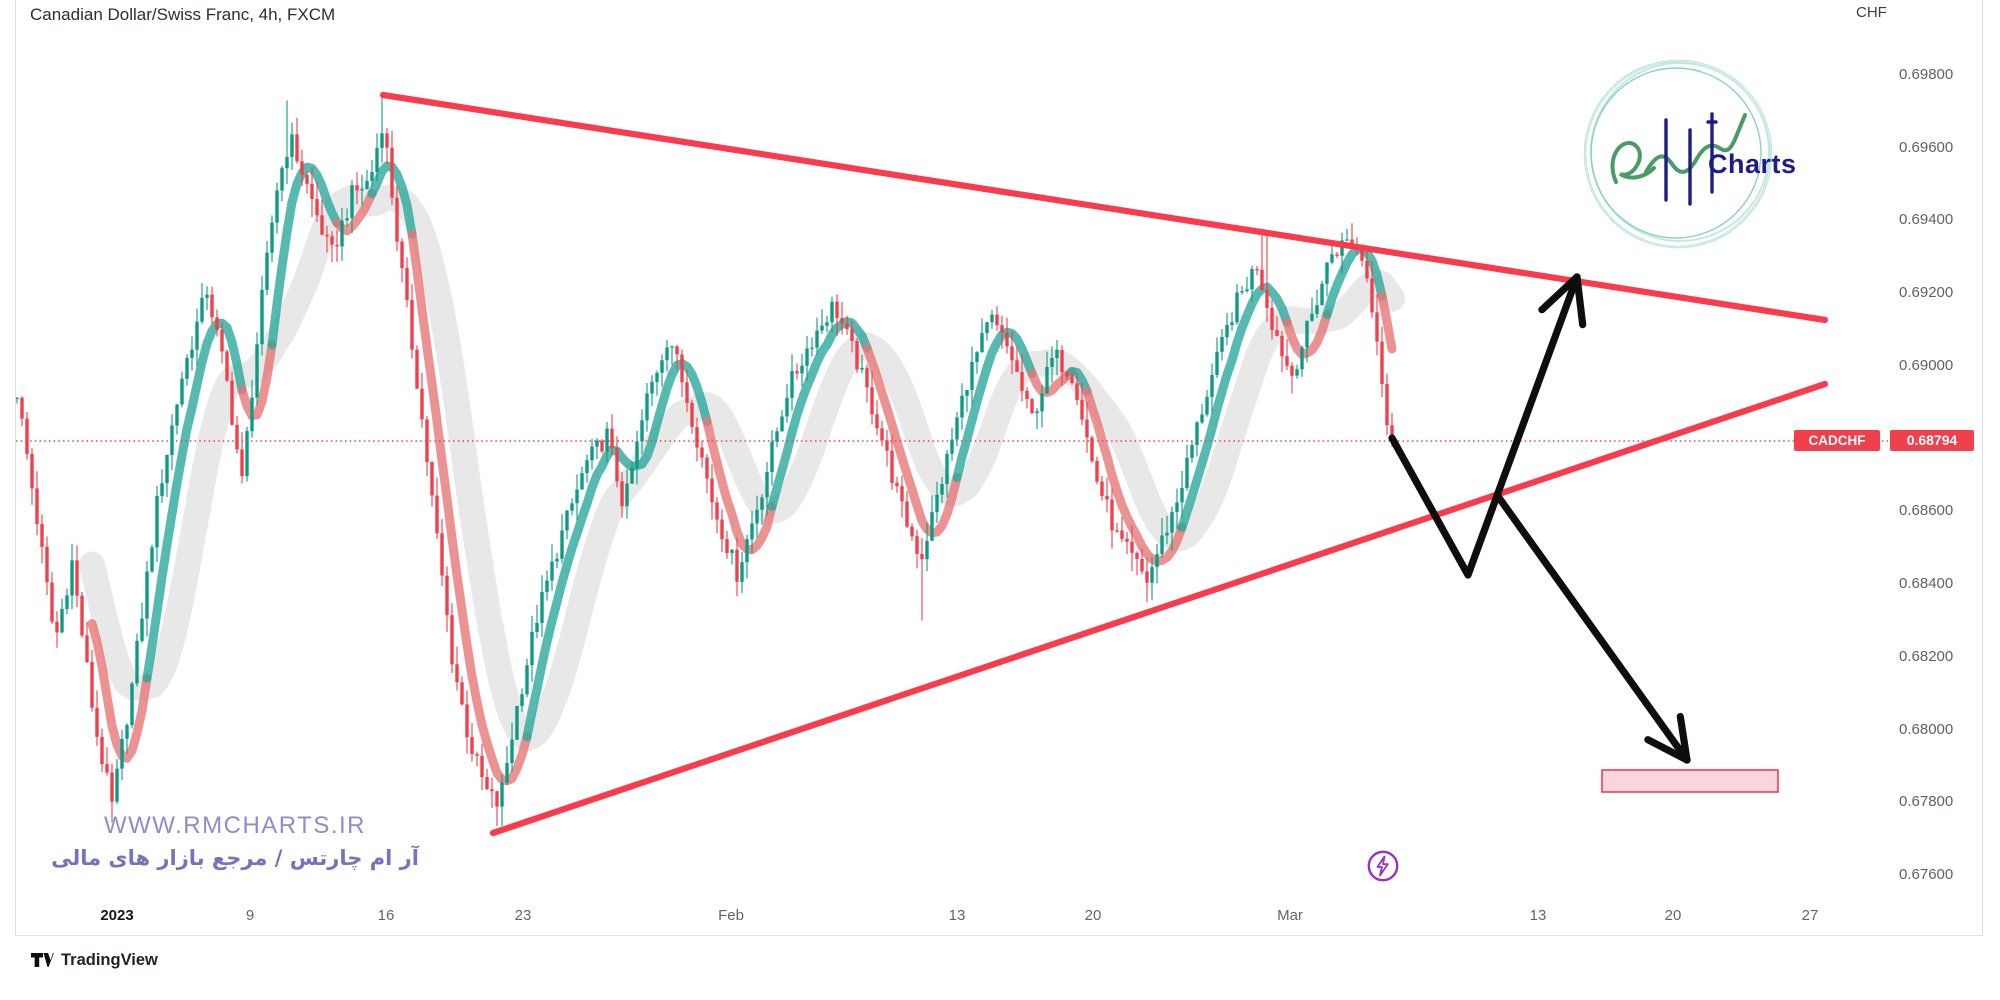  I want to click on price-tick-label: 0.69600, so click(1926, 147).